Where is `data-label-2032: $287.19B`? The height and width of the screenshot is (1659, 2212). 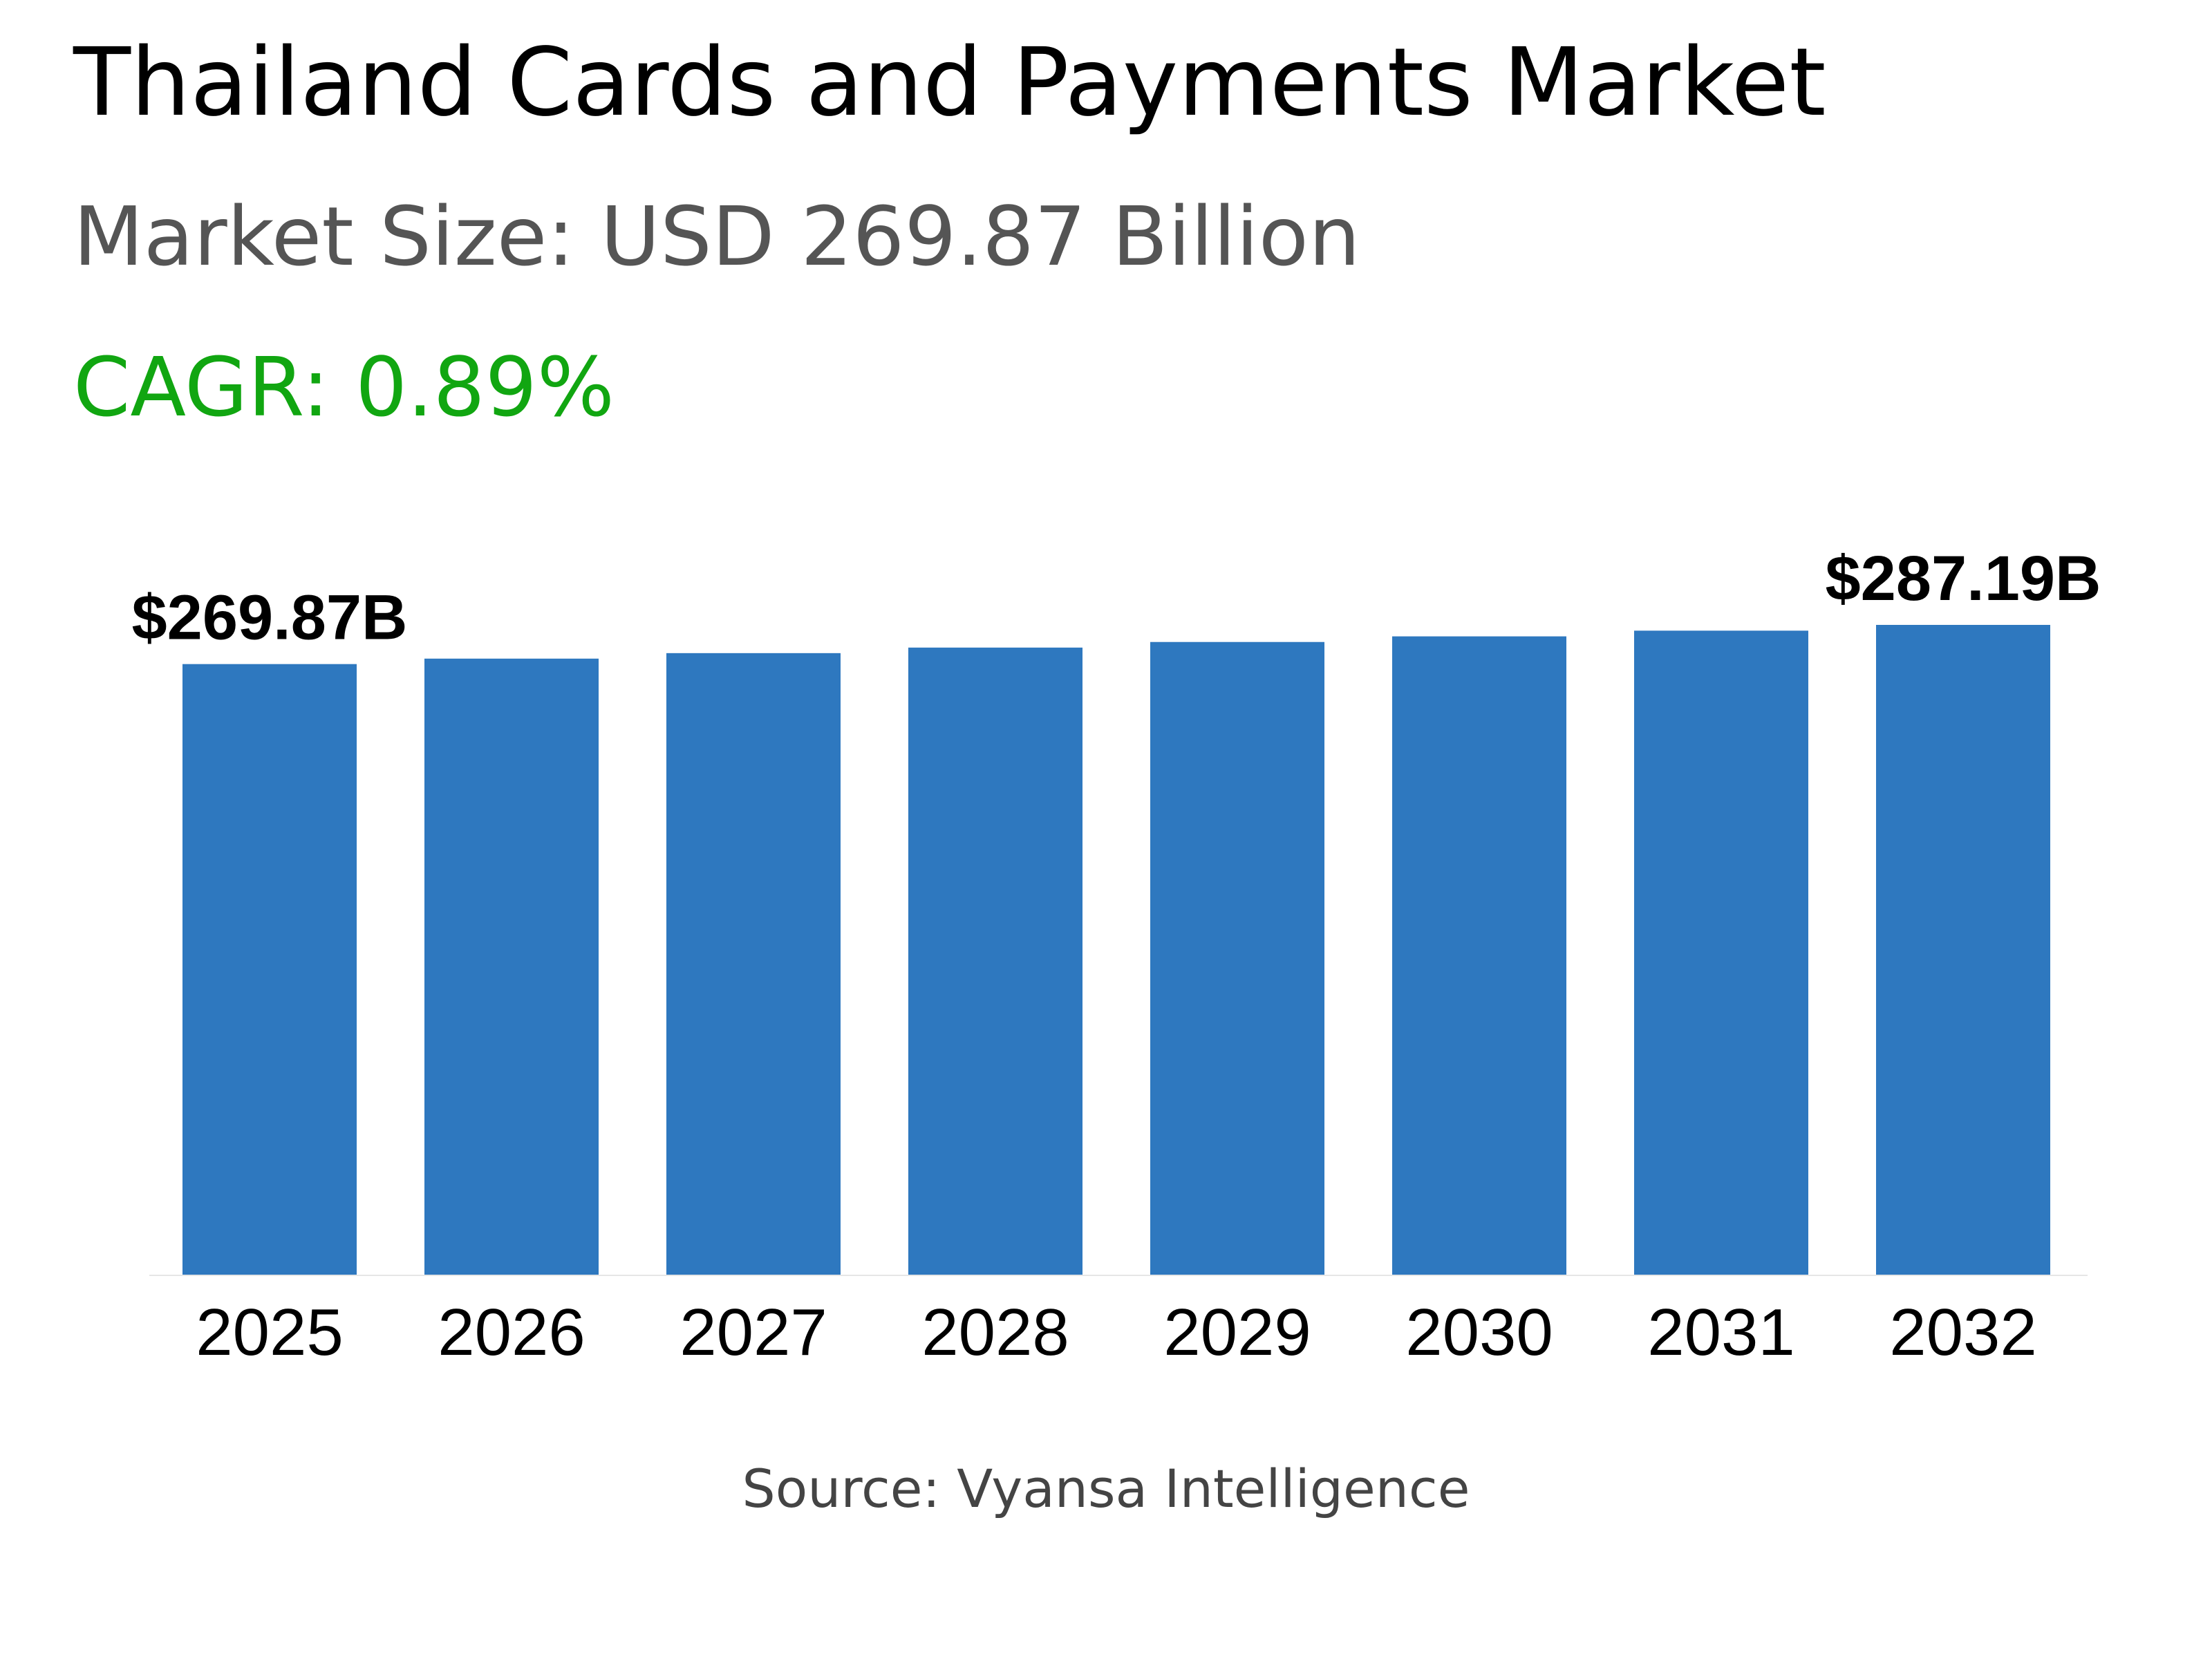
data-label-2032: $287.19B is located at coordinates (1963, 578).